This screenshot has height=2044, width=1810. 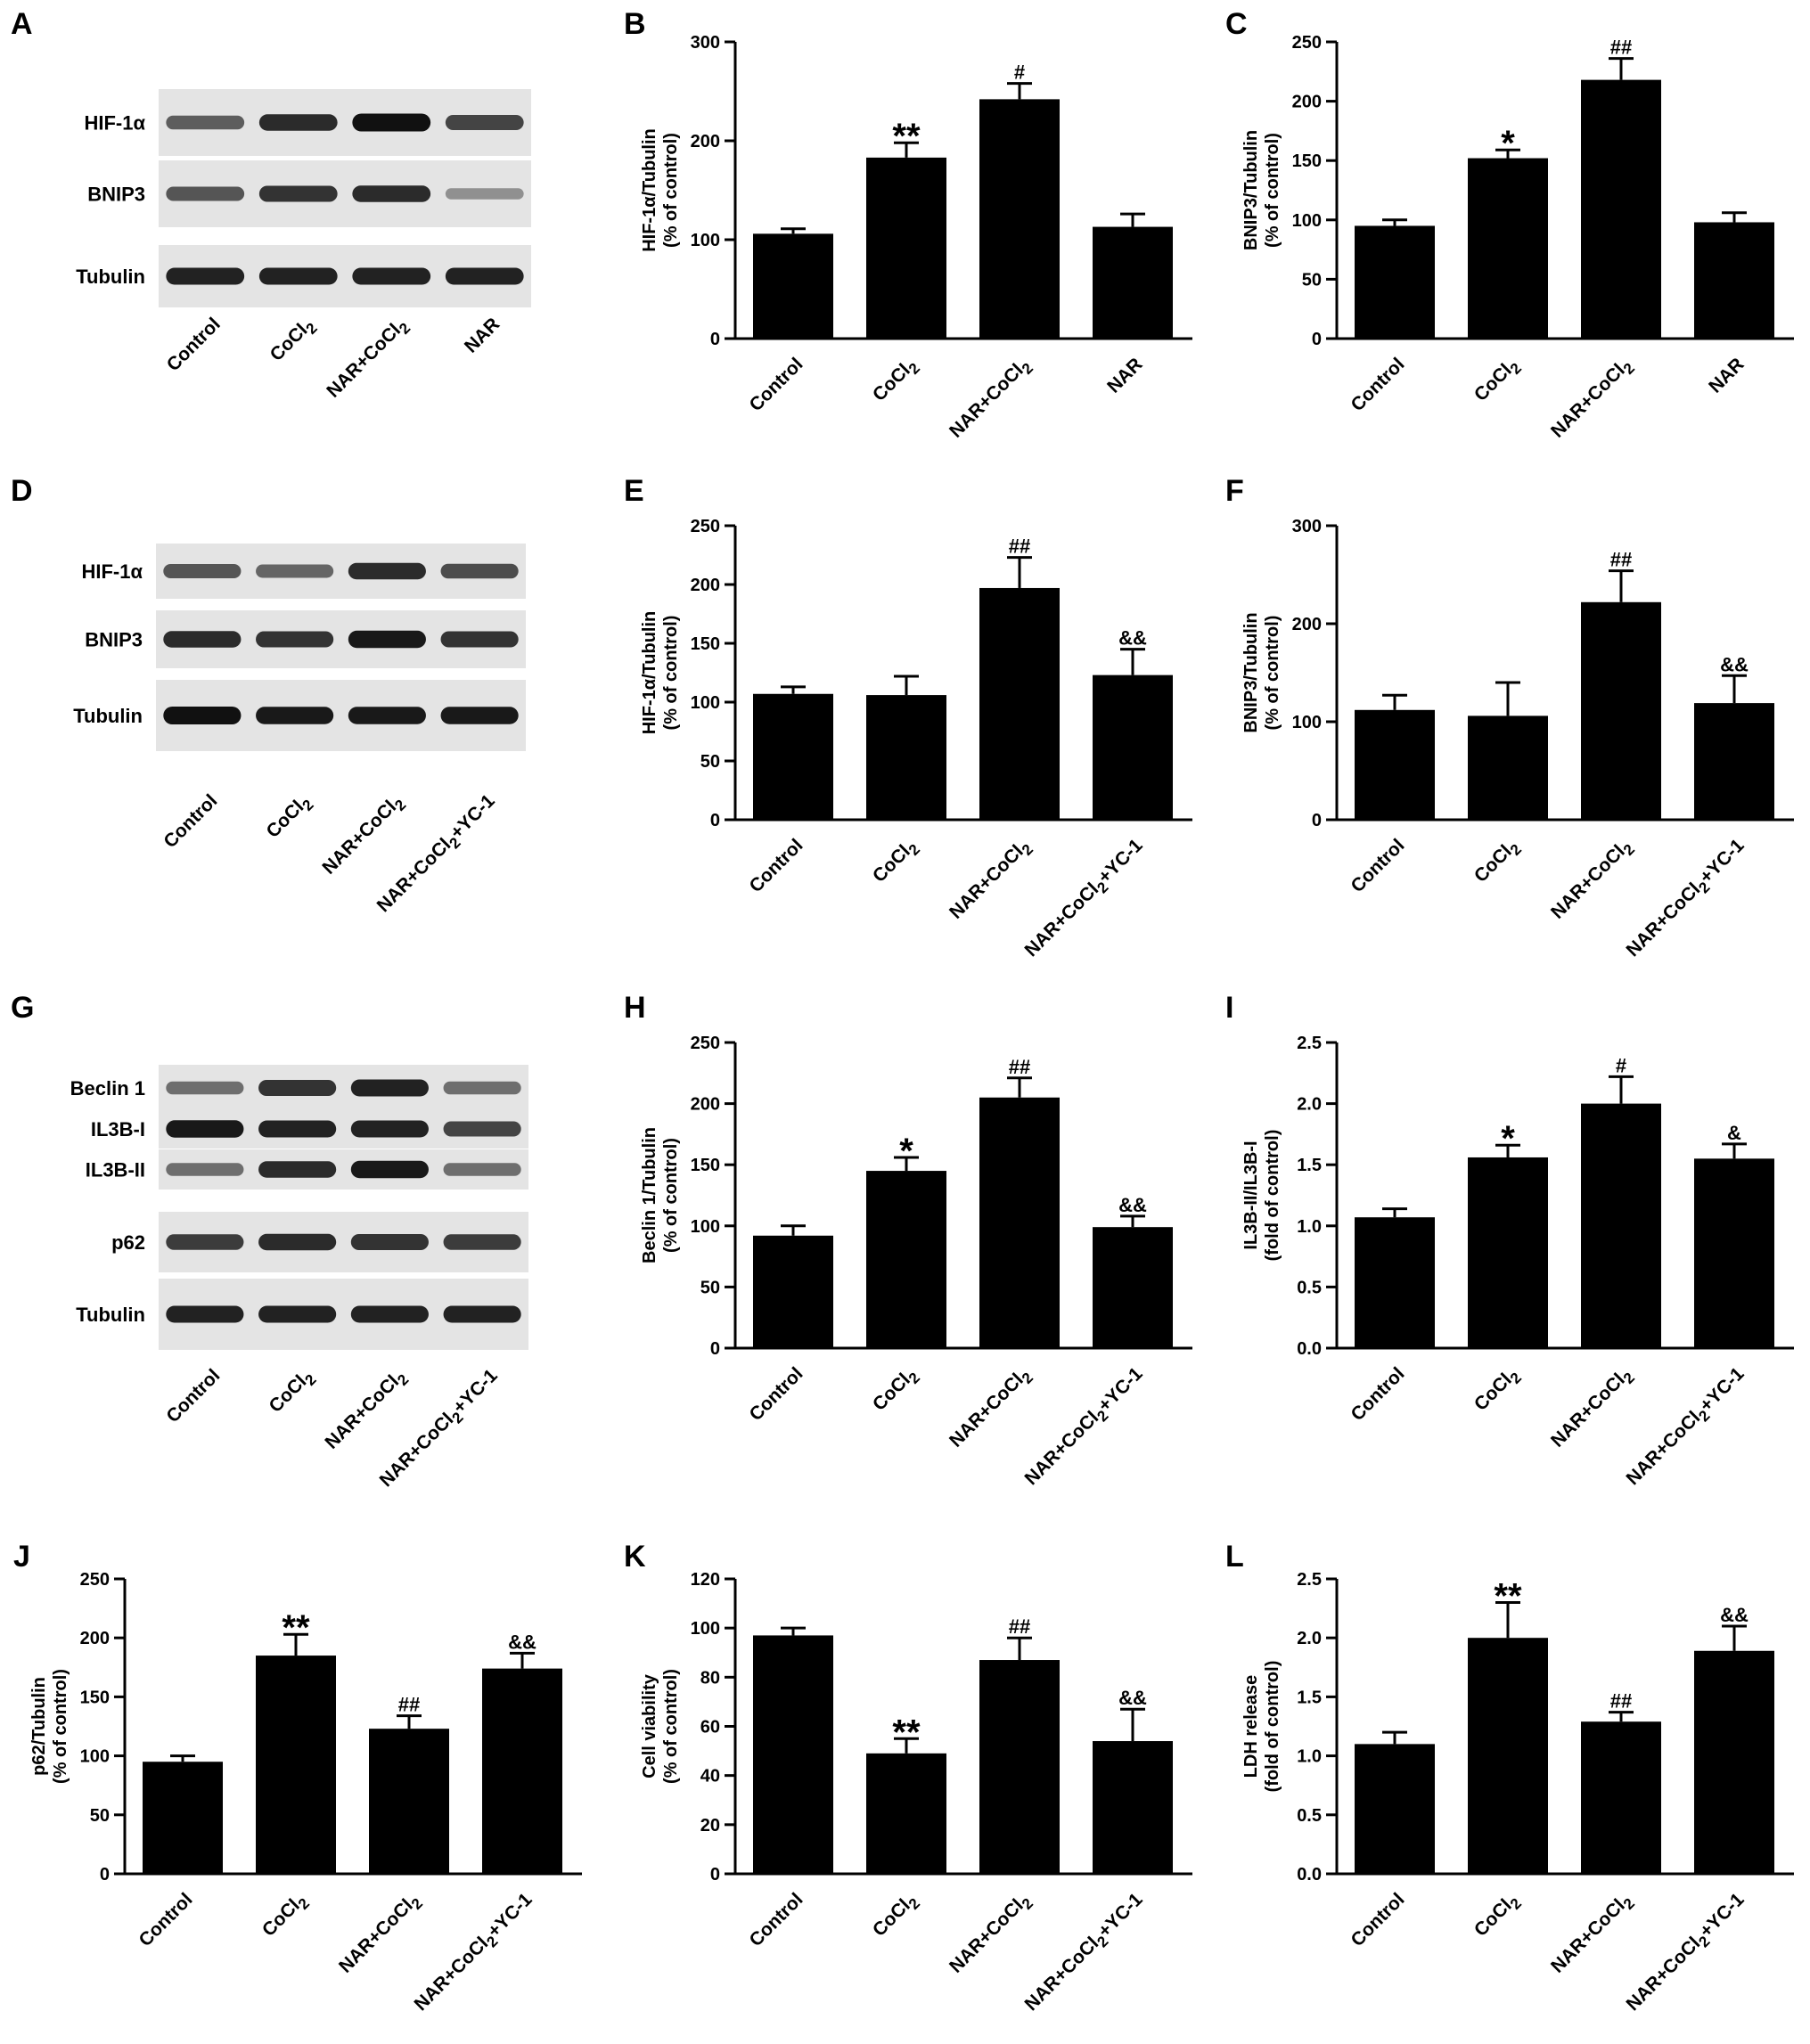 I want to click on y-axis-label: BNIP3/Tubulin, so click(x=1251, y=672).